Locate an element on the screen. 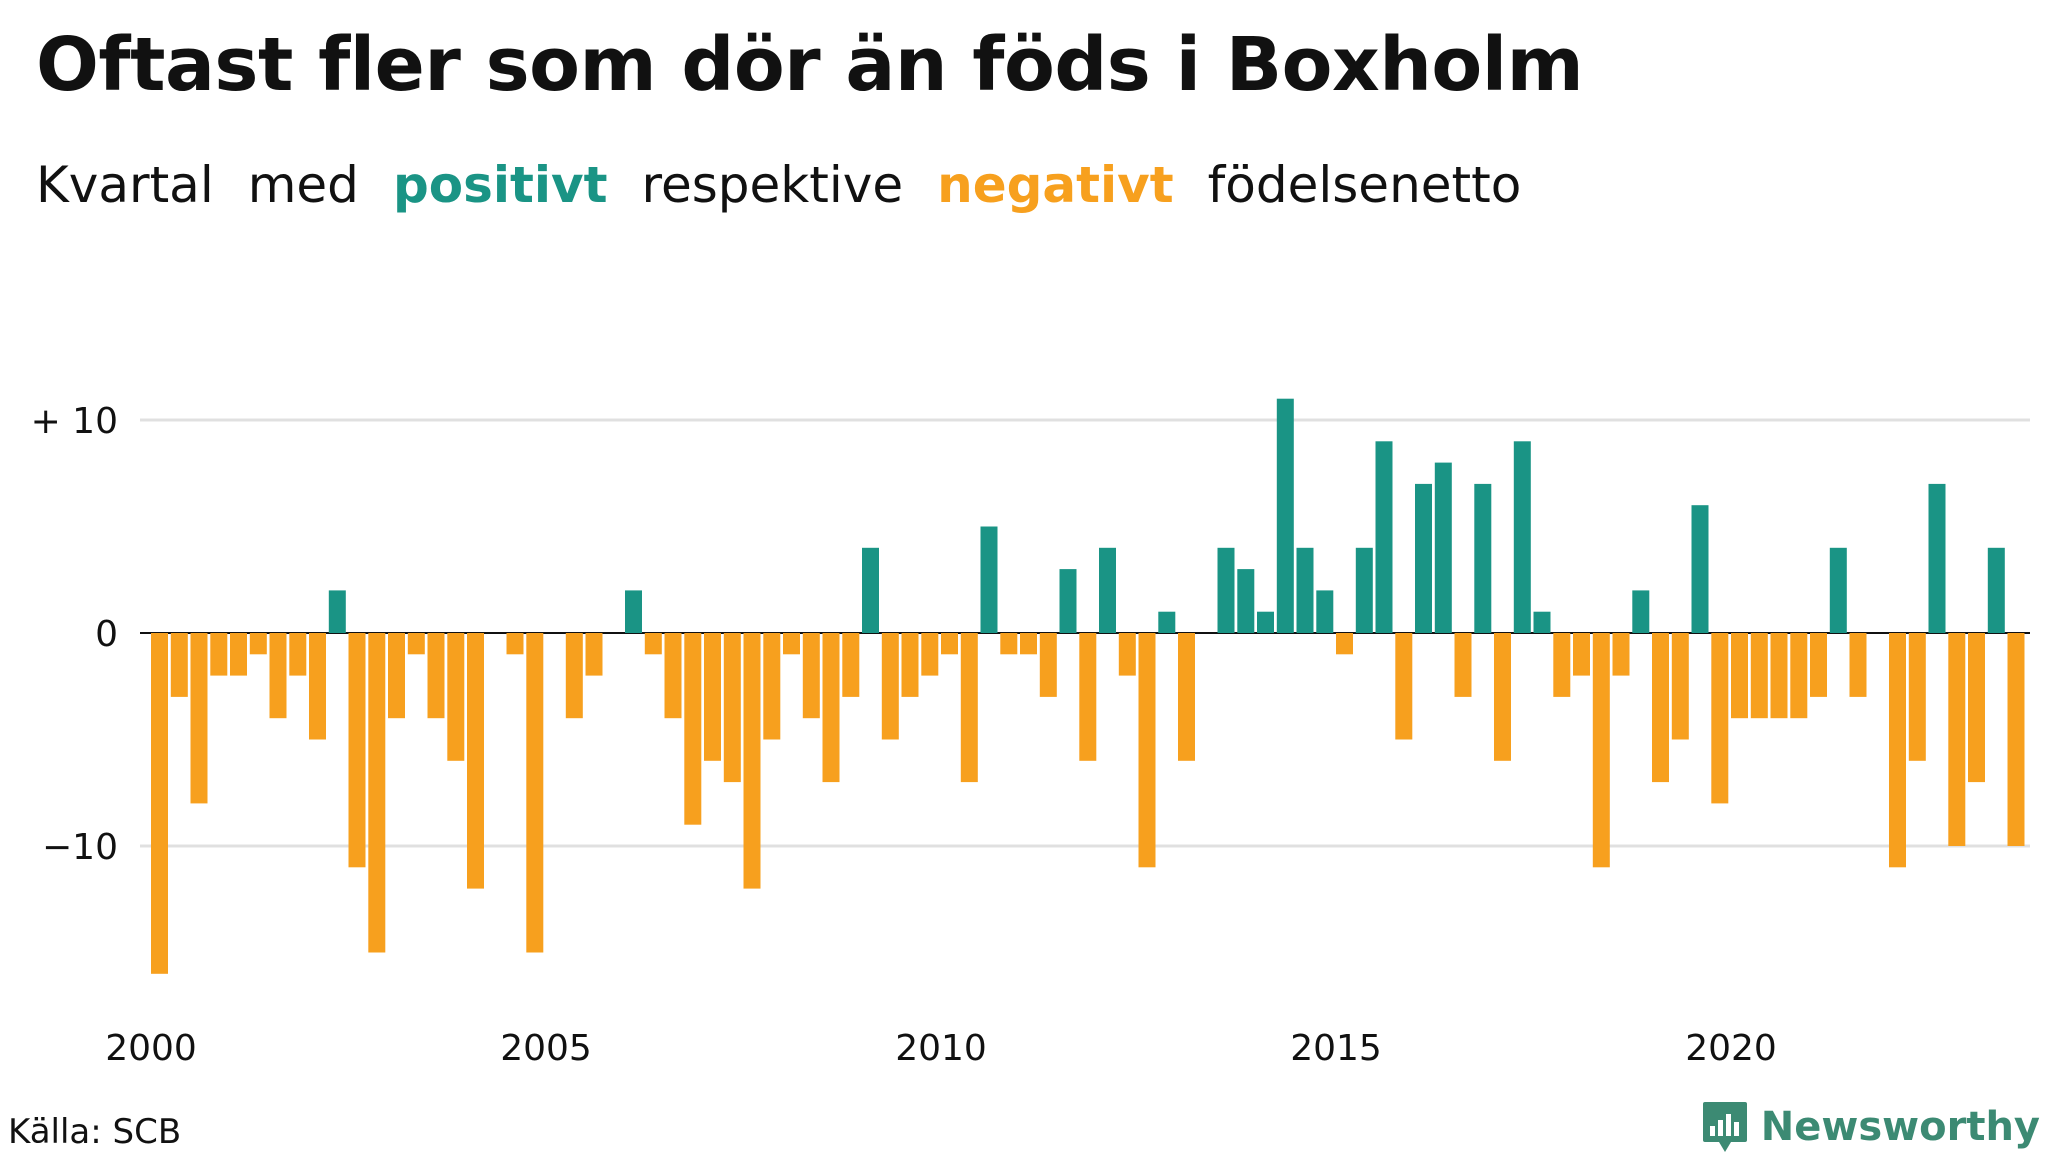 The image size is (2048, 1154). x-tick-label: 2005 is located at coordinates (546, 1048).